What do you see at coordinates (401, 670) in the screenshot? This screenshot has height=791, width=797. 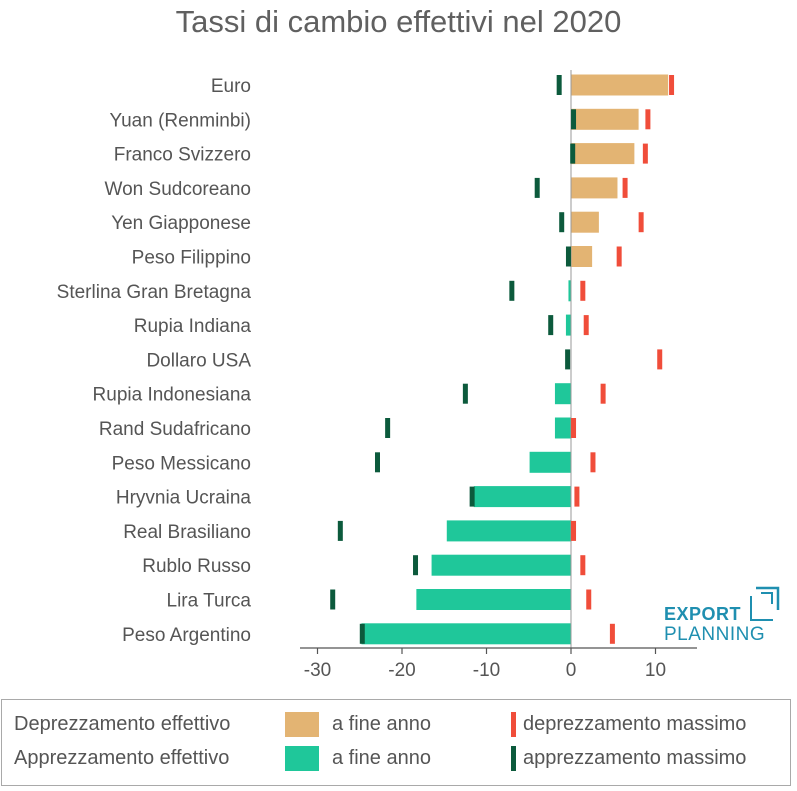 I see `x-tick-label: -20` at bounding box center [401, 670].